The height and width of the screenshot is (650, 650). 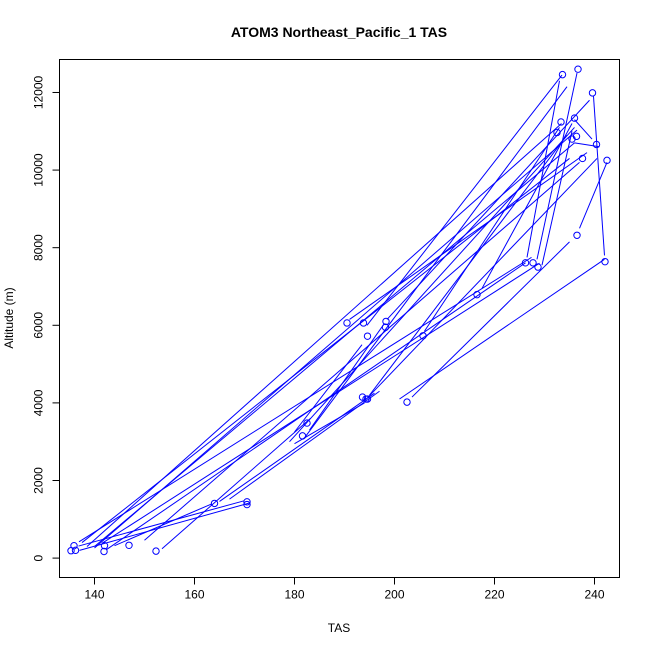 I want to click on x-tick-label: 200, so click(x=394, y=595).